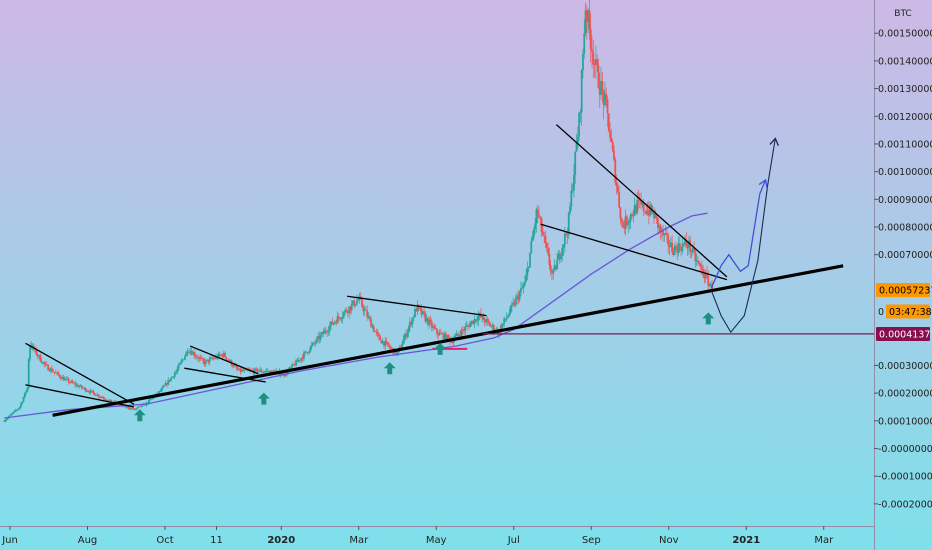 This screenshot has height=550, width=932. I want to click on price-axis-label: 0.00010000, so click(905, 421).